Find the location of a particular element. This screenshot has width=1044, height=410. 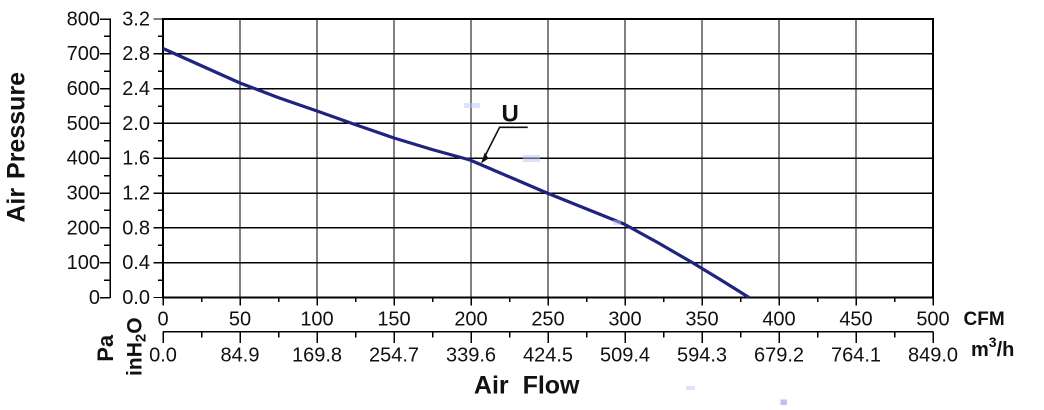

svg-text: 350 is located at coordinates (701, 320).